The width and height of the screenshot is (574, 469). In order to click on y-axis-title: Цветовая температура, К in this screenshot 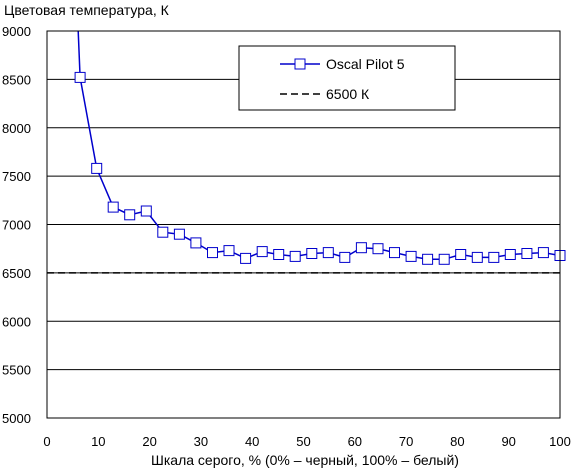, I will do `click(87, 10)`.